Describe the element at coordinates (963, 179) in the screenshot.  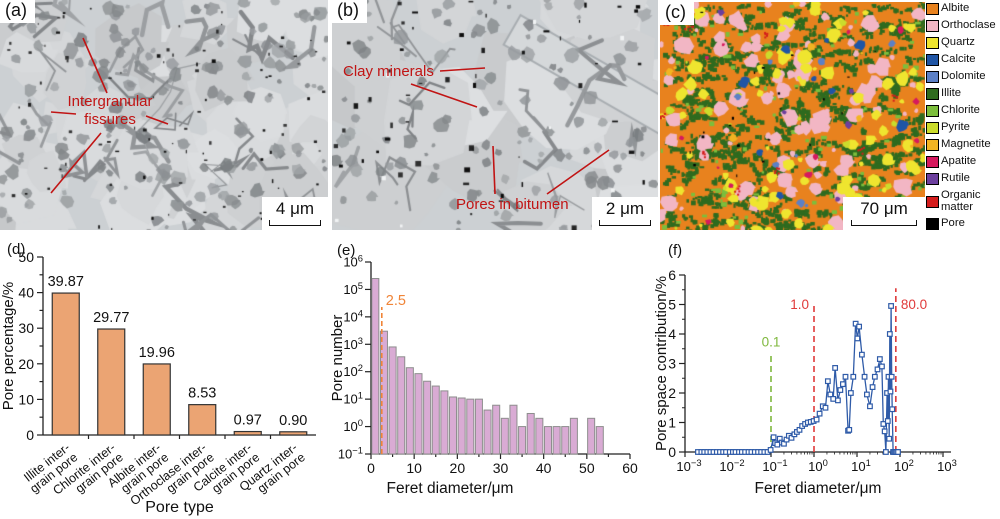
I see `legend-item: Rutile` at that location.